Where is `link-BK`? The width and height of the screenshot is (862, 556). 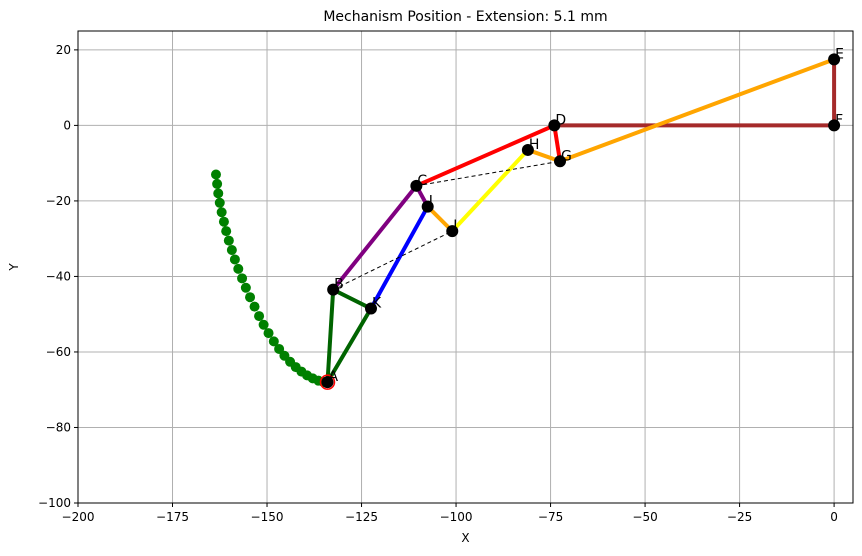
link-BK is located at coordinates (352, 299).